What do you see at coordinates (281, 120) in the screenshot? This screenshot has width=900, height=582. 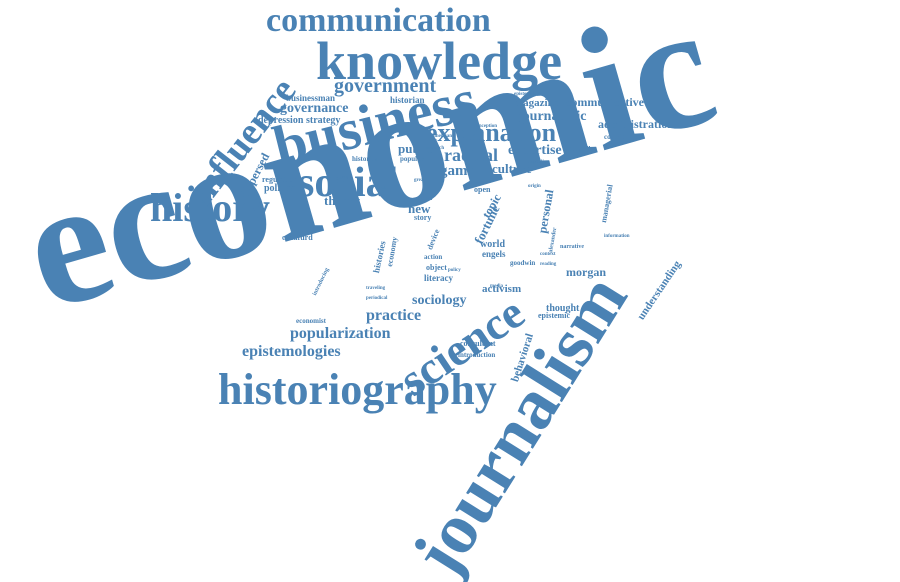 I see `word-depression: depression` at bounding box center [281, 120].